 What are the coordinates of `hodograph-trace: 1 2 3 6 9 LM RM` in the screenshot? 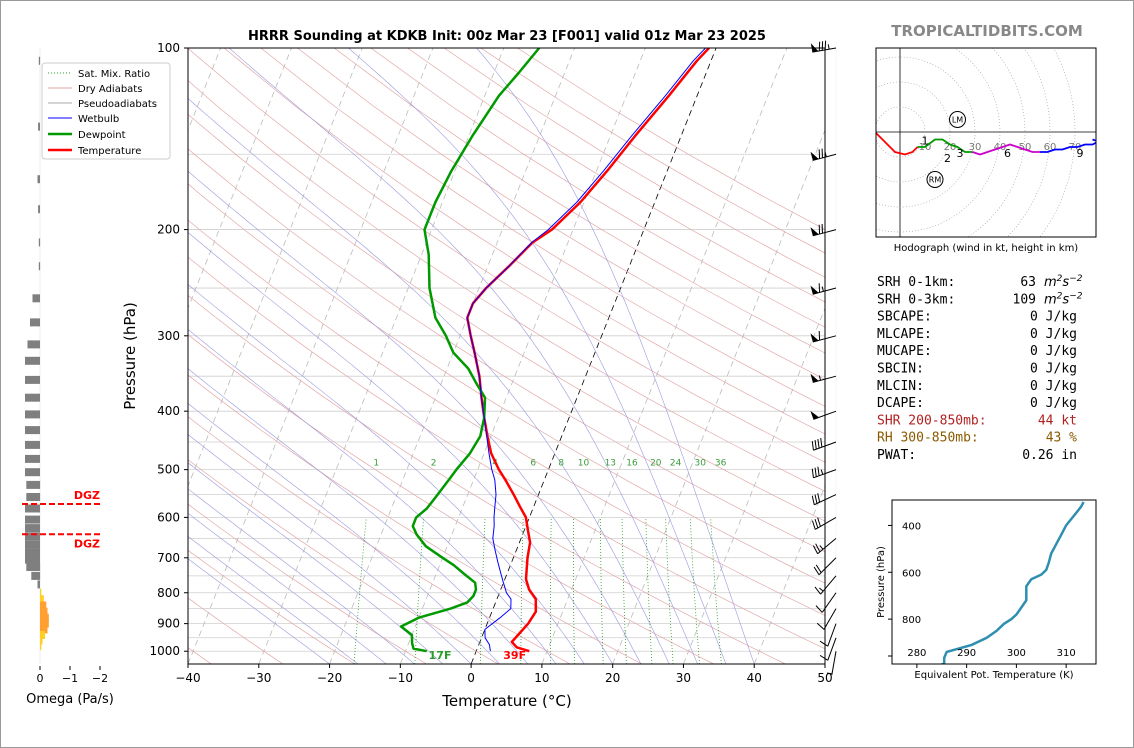 It's located at (986, 149).